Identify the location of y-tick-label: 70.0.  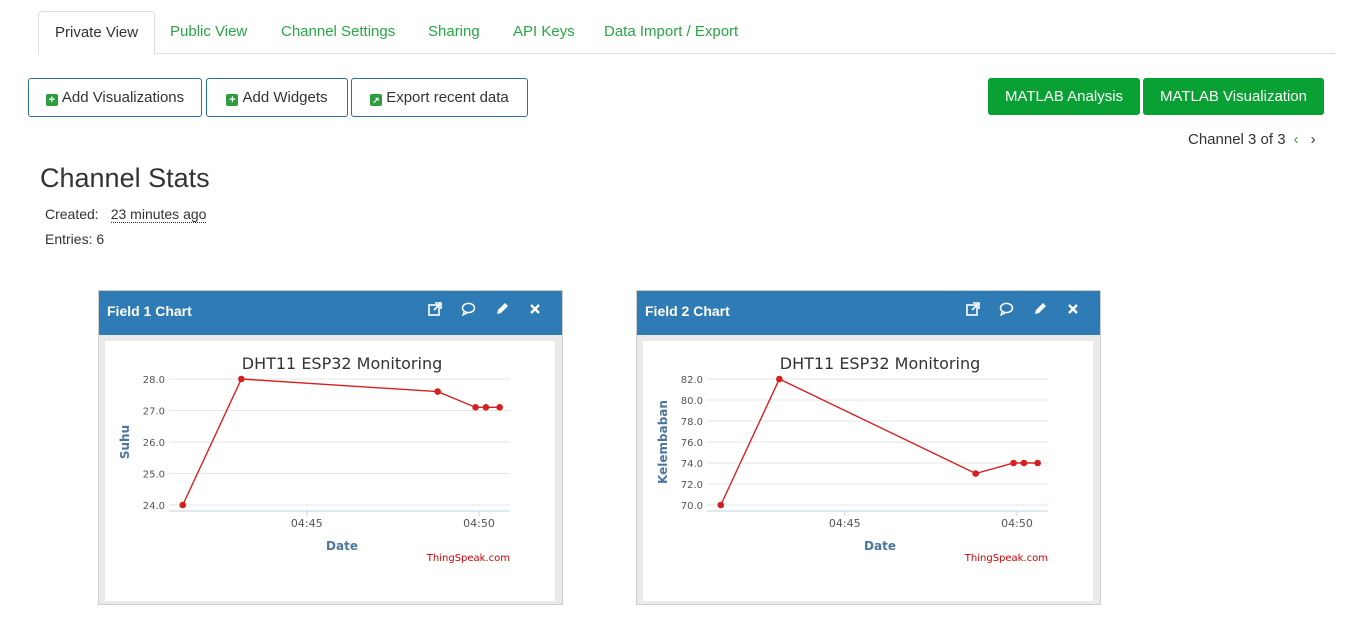
(692, 506).